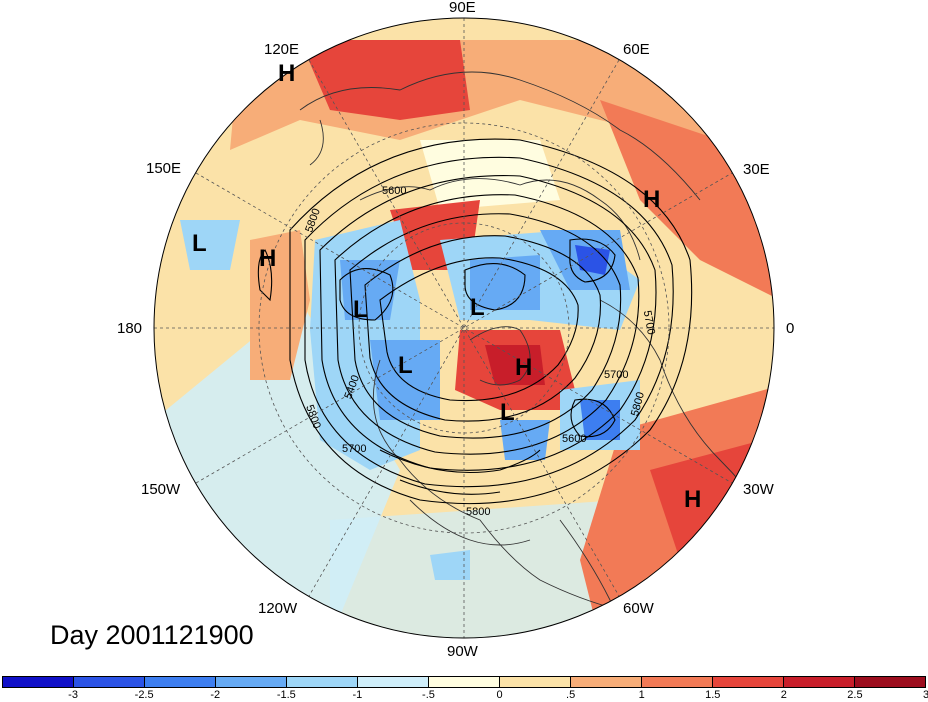 Image resolution: width=928 pixels, height=702 pixels. Describe the element at coordinates (756, 169) in the screenshot. I see `lon-label-30e: 30E` at that location.